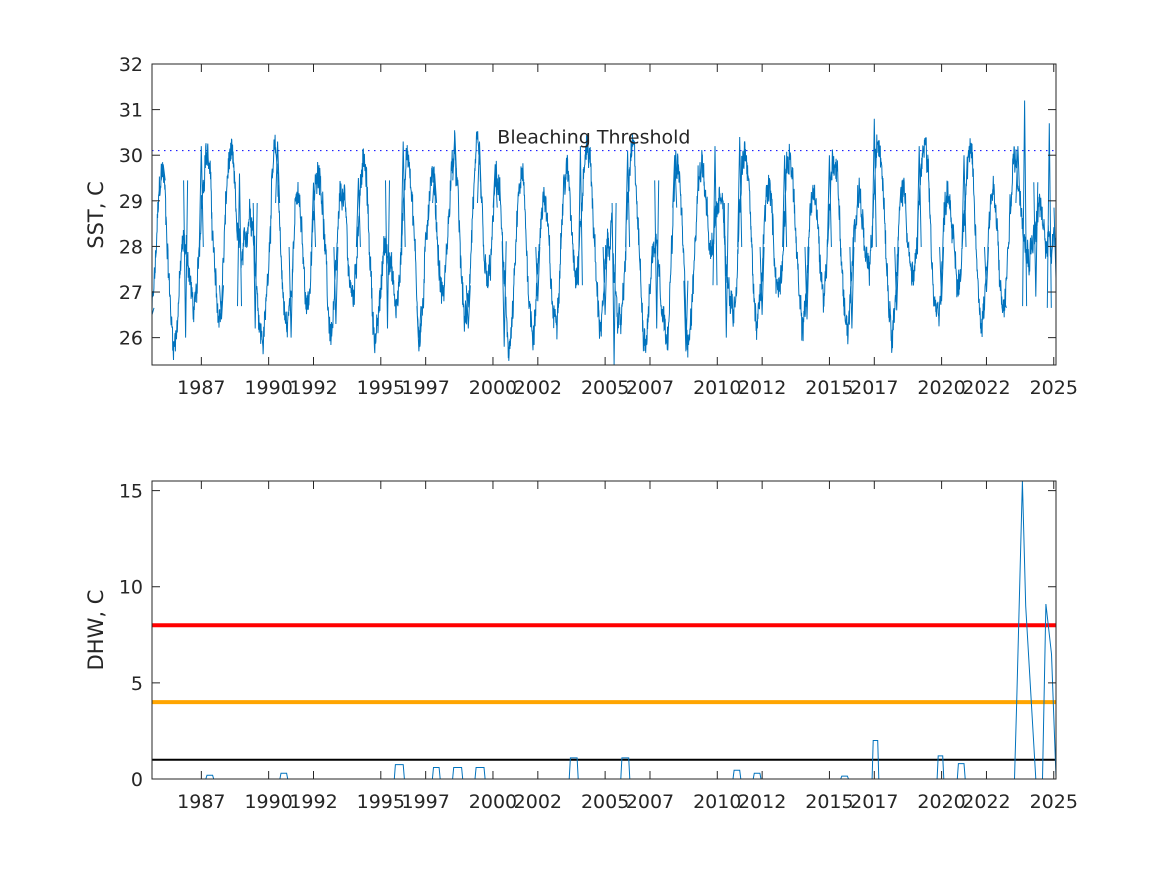 The image size is (1167, 875). What do you see at coordinates (605, 802) in the screenshot?
I see `dhw-x-tick-label: 2005` at bounding box center [605, 802].